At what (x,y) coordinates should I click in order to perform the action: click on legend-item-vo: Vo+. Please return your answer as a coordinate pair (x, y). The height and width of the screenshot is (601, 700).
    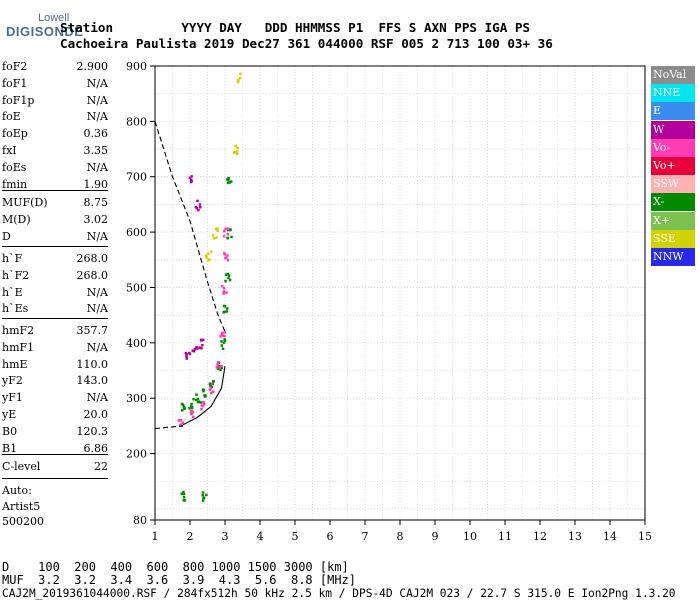
    Looking at the image, I should click on (673, 166).